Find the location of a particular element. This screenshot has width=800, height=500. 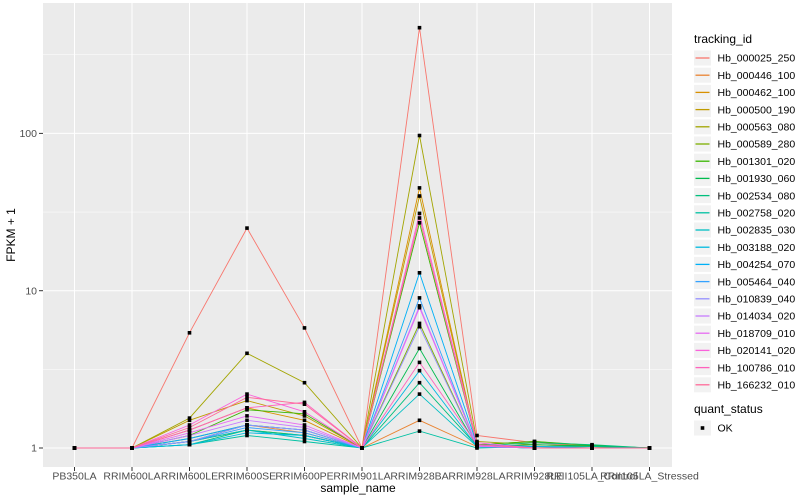

x-tick-label: RRIM901LA is located at coordinates (361, 477).